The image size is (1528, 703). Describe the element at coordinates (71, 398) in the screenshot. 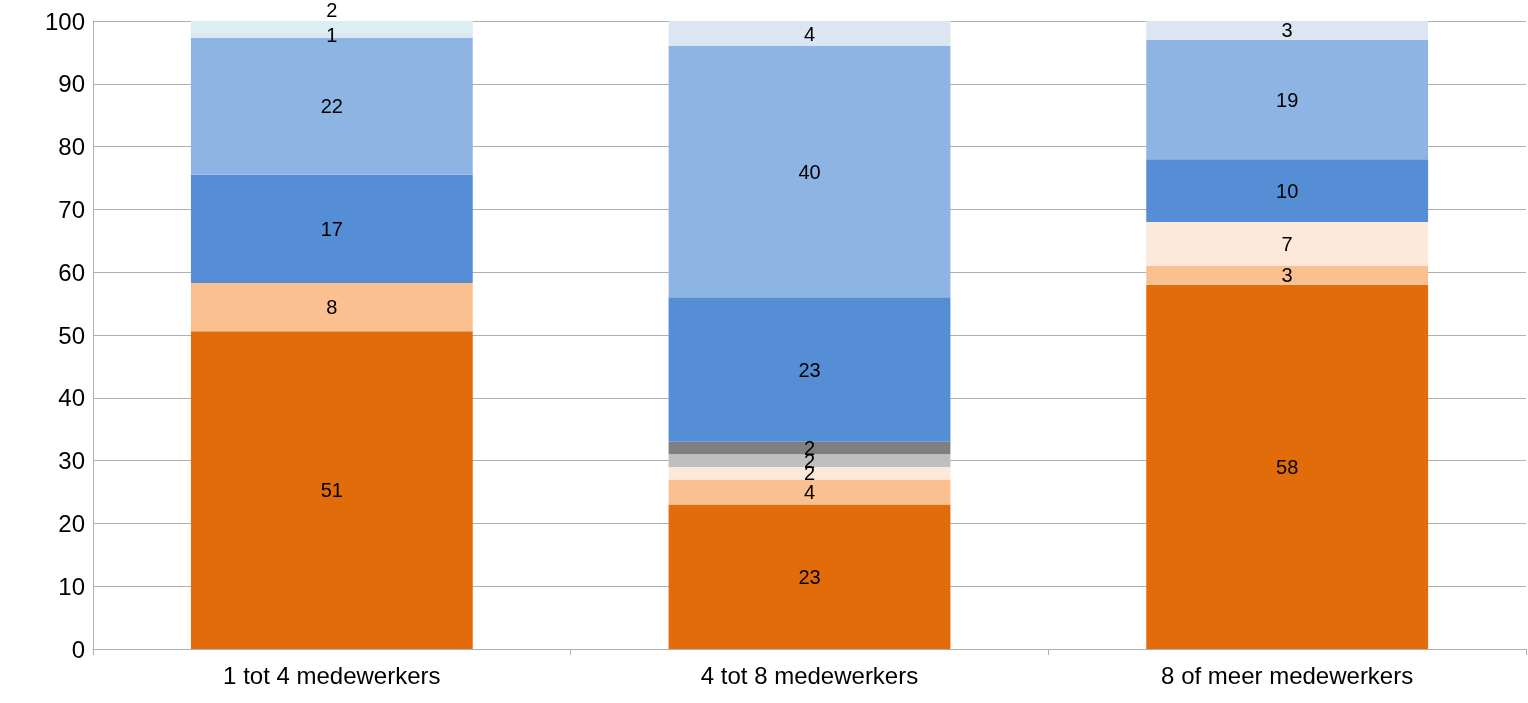

I see `y-tick-label: 40` at that location.